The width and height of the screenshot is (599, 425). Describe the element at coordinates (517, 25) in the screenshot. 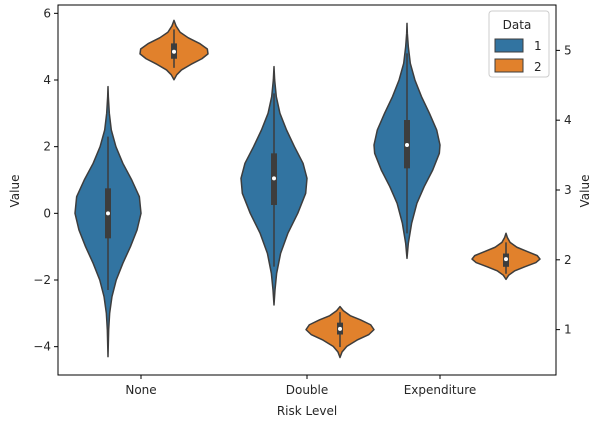

I see `legend-title: Data` at that location.